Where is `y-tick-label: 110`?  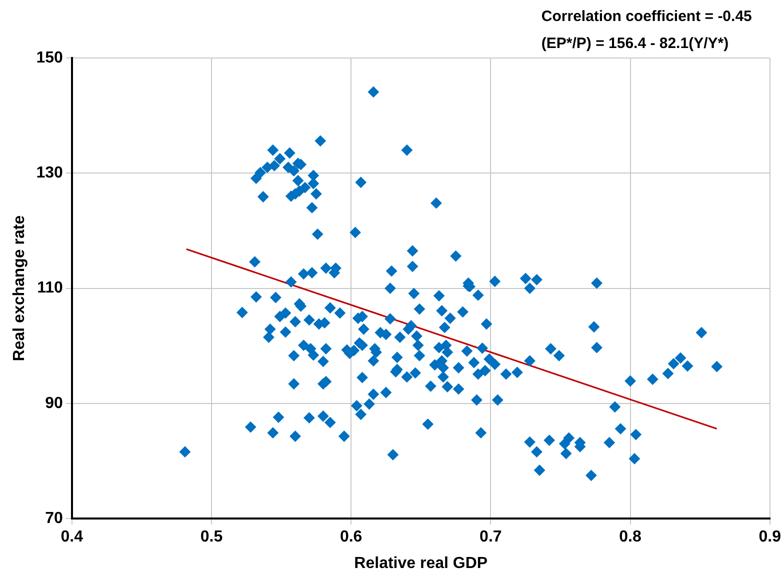 y-tick-label: 110 is located at coordinates (50, 288).